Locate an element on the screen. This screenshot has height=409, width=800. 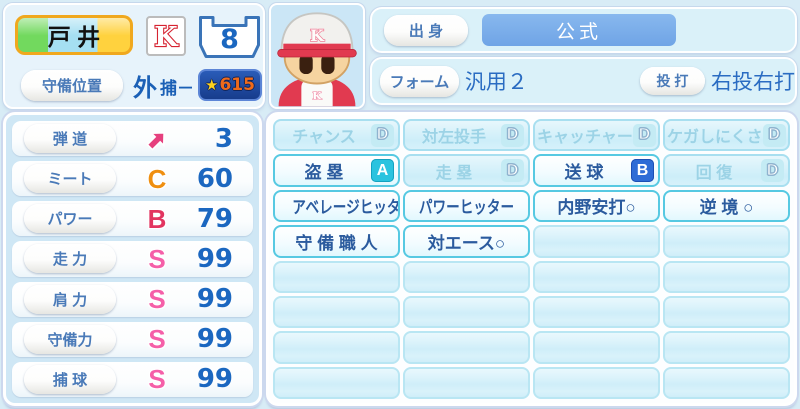
position-label-pill: 守備位置 is located at coordinates (72, 85).